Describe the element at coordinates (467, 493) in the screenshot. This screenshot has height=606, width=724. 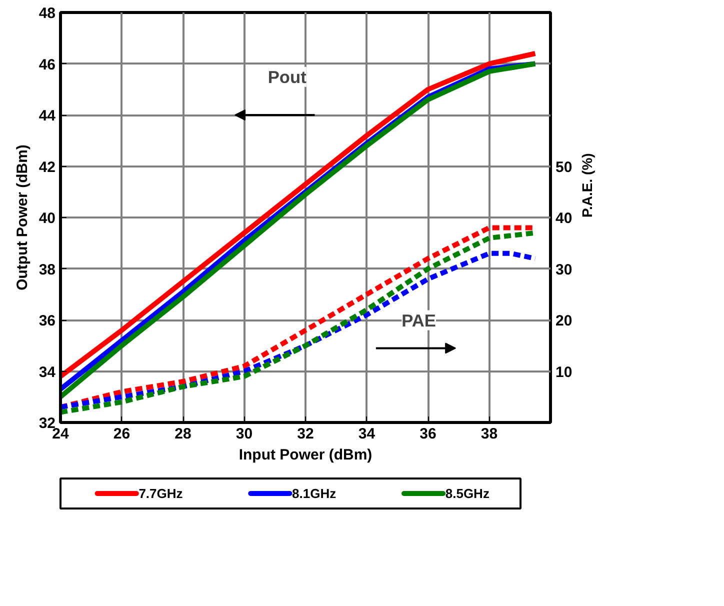
I see `legend-label: 8.5GHz` at that location.